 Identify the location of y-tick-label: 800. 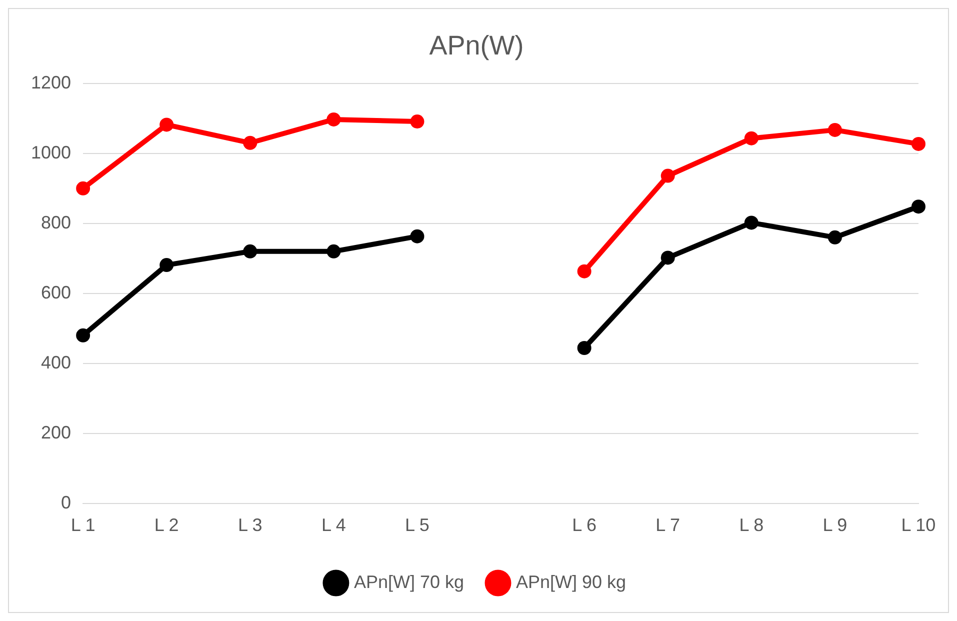
(56, 222).